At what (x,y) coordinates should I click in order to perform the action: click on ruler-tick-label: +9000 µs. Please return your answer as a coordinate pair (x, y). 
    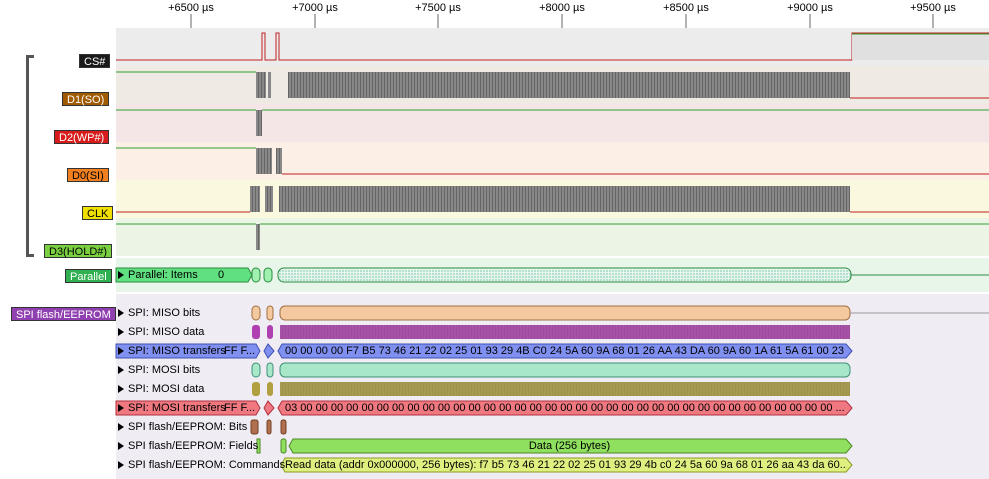
    Looking at the image, I should click on (810, 8).